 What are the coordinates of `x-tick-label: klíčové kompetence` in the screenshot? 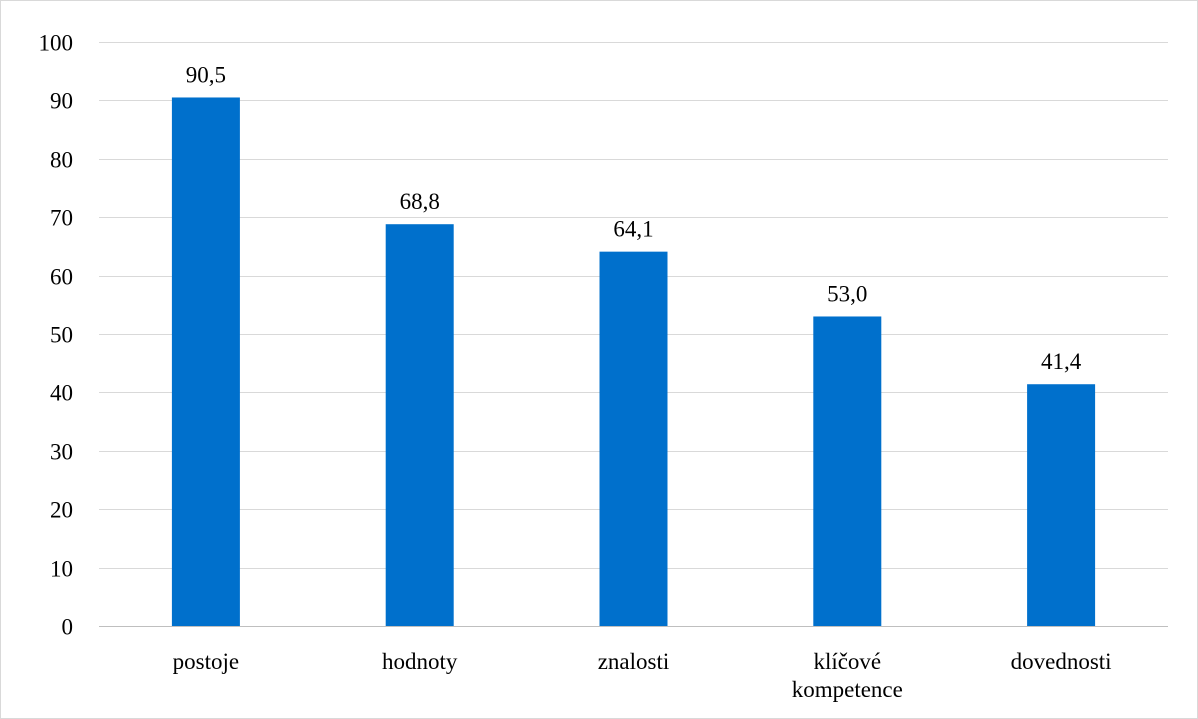 It's located at (847, 675).